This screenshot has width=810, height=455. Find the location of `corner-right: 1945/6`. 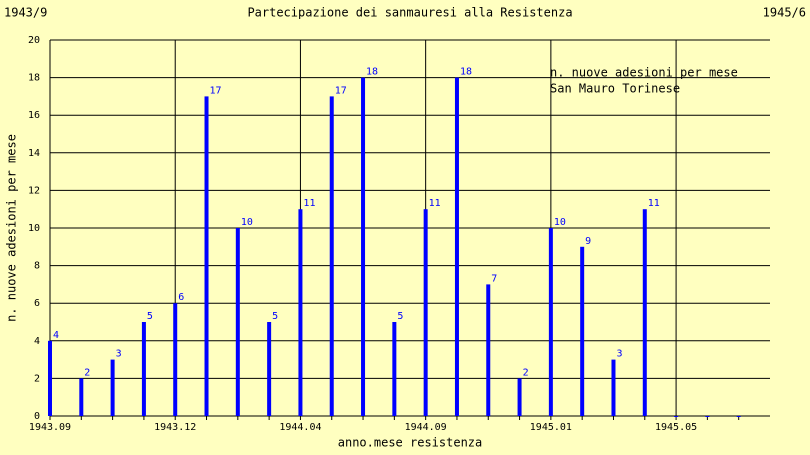

corner-right: 1945/6 is located at coordinates (784, 13).